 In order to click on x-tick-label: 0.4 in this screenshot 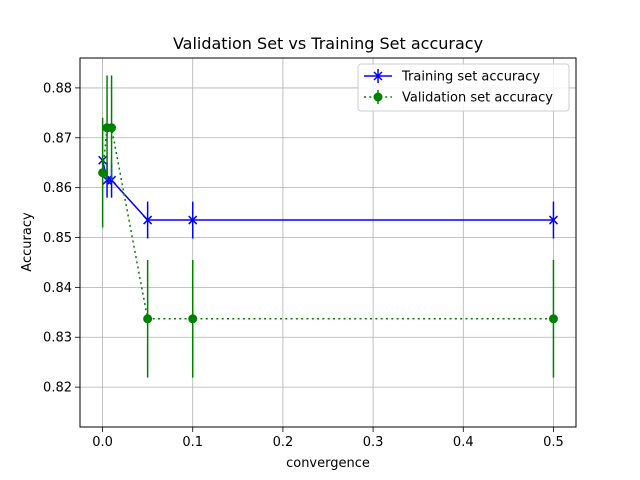, I will do `click(463, 442)`.